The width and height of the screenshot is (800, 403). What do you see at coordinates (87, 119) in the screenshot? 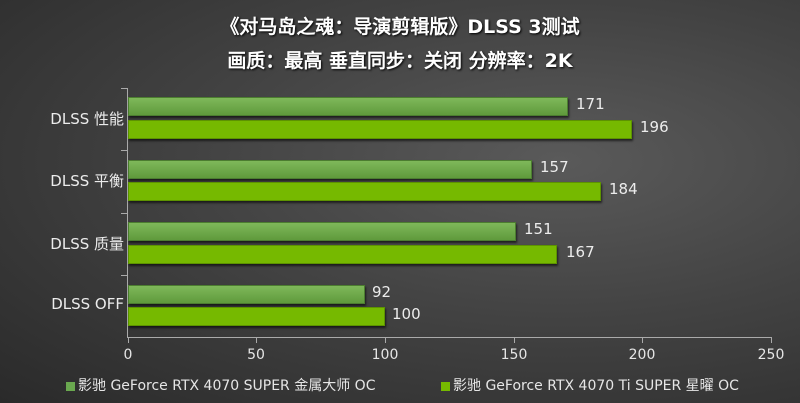
I see `category-label: DLSS 性能` at bounding box center [87, 119].